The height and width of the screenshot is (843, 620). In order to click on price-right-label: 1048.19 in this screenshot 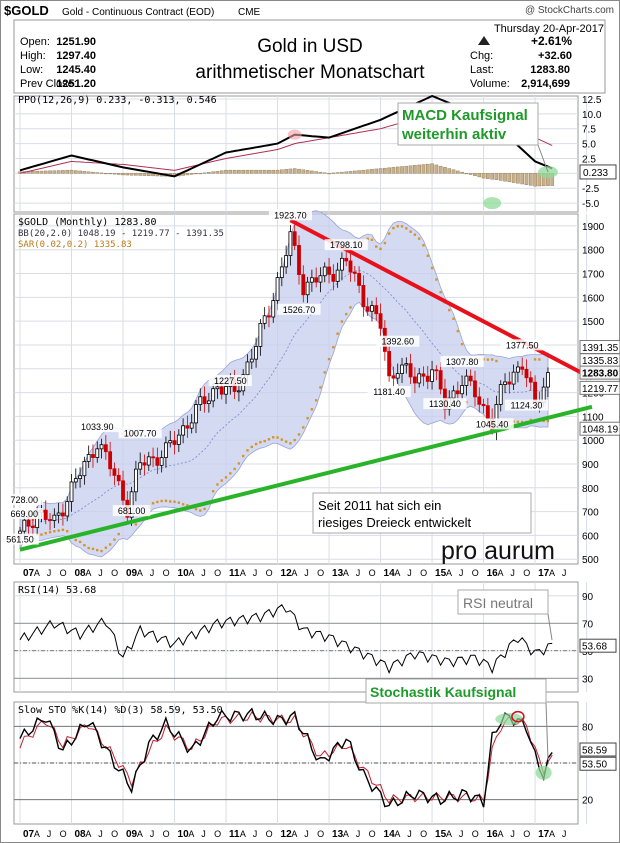, I will do `click(600, 430)`.